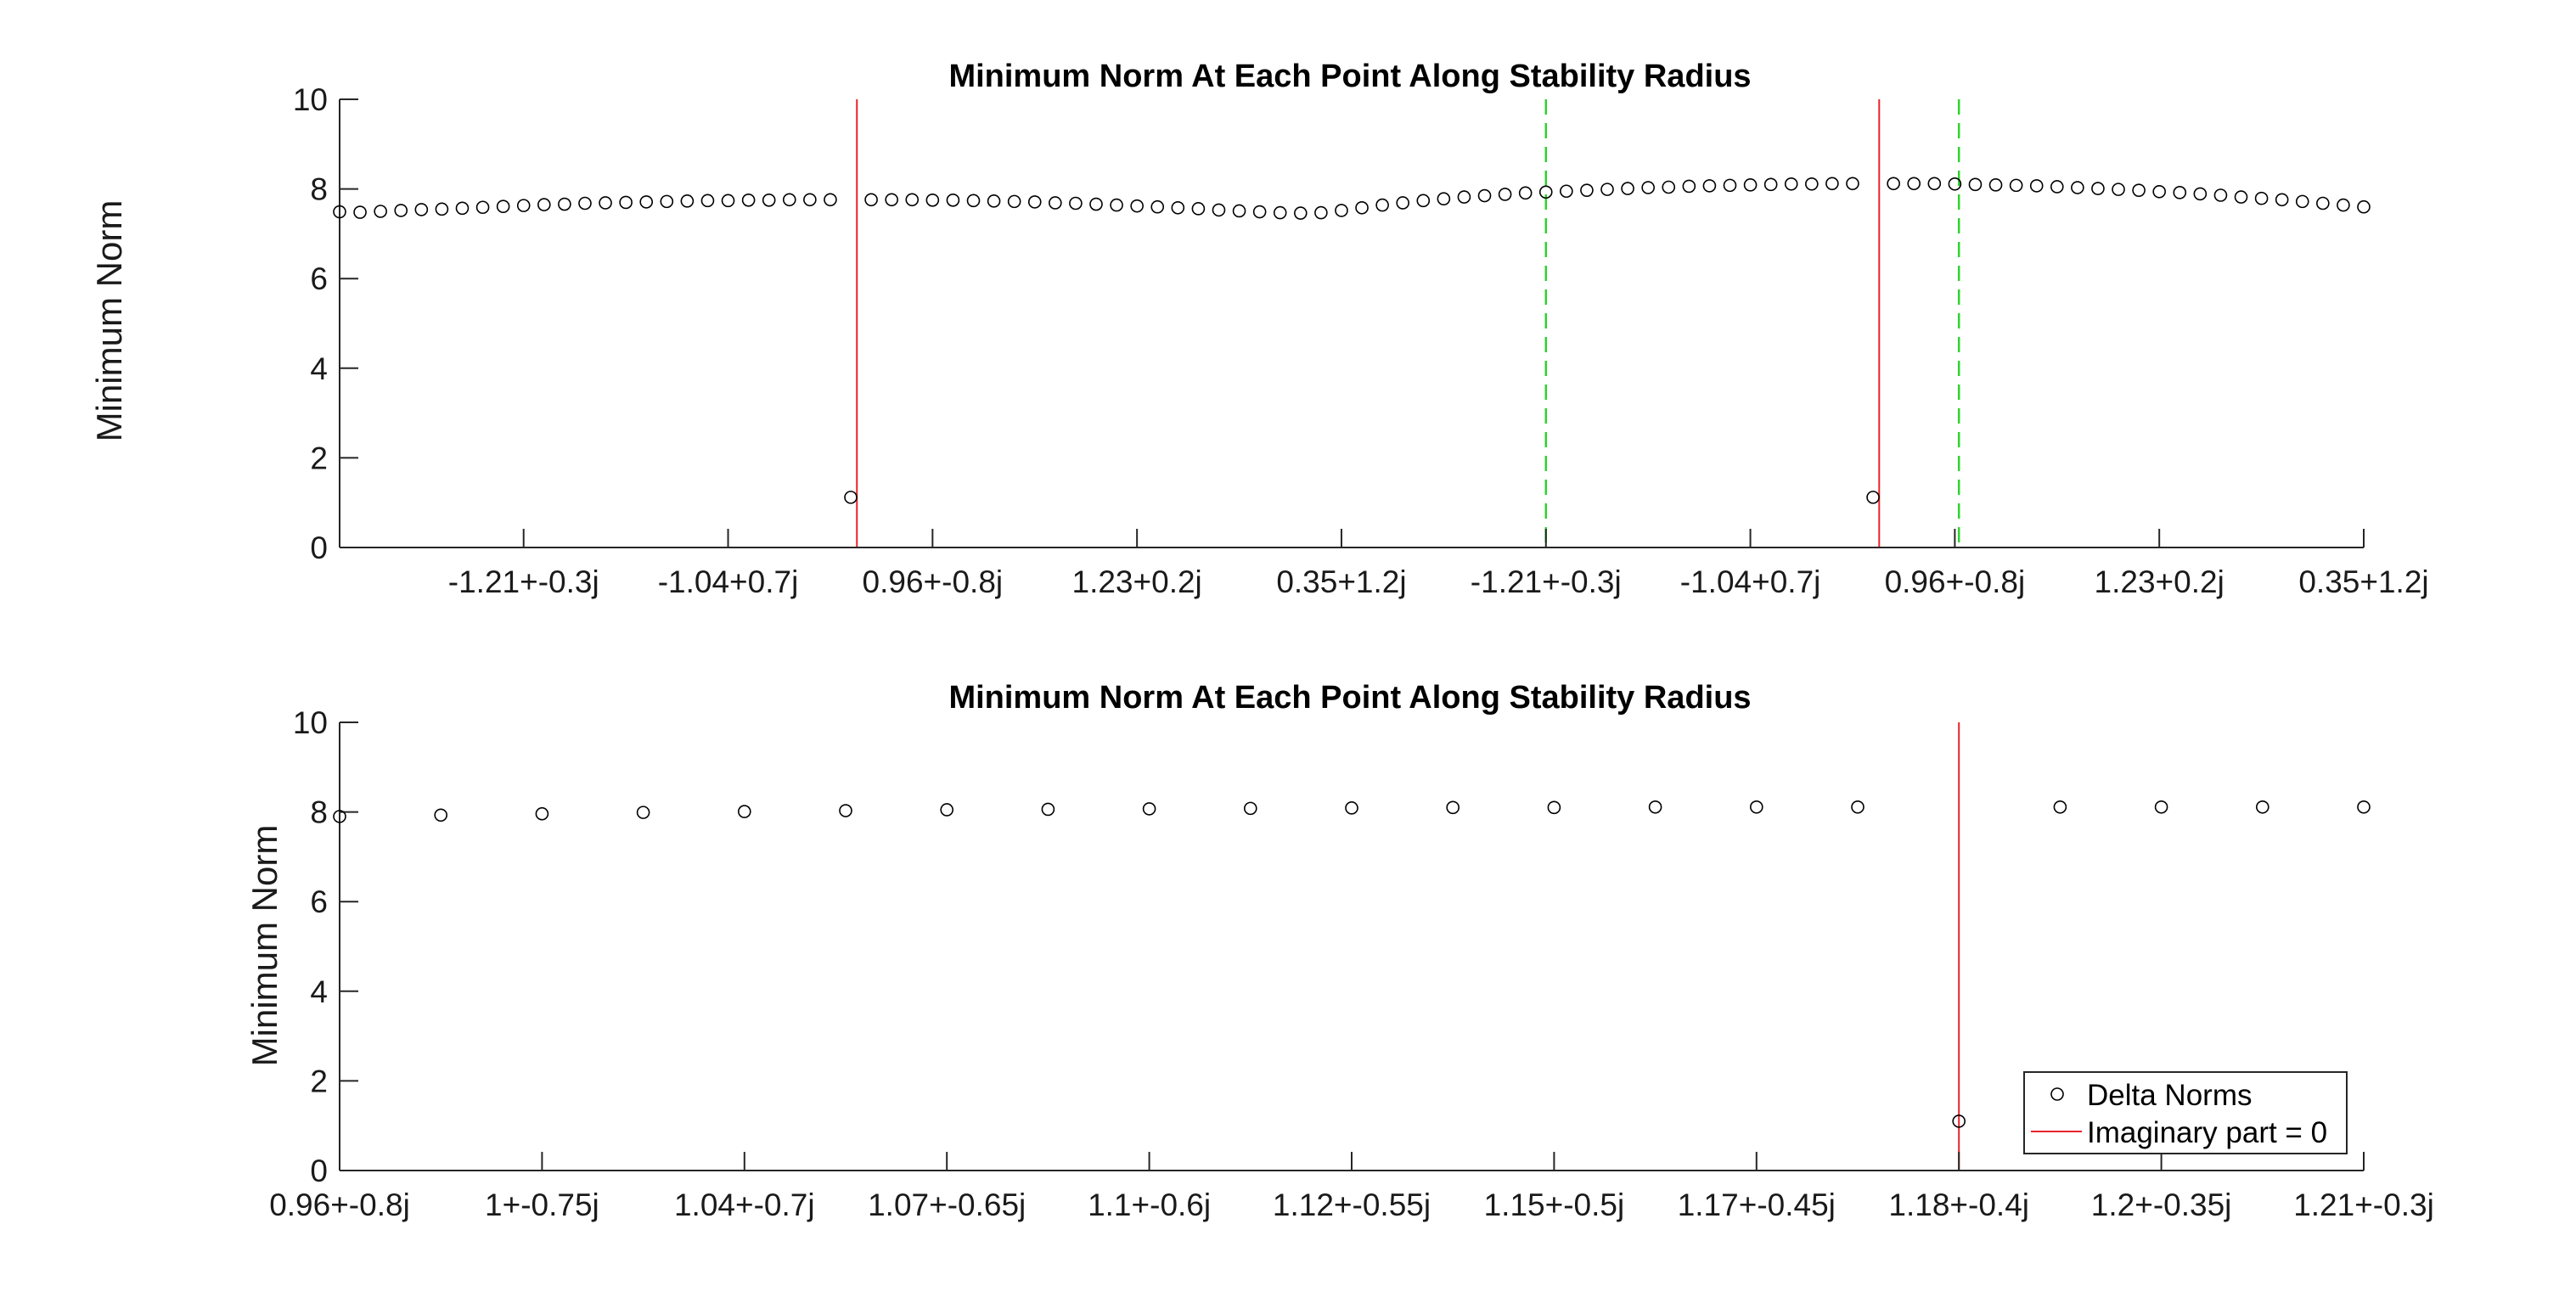  I want to click on top-plot-y-ticks: 0 2 4 6 8 10, so click(325, 323).